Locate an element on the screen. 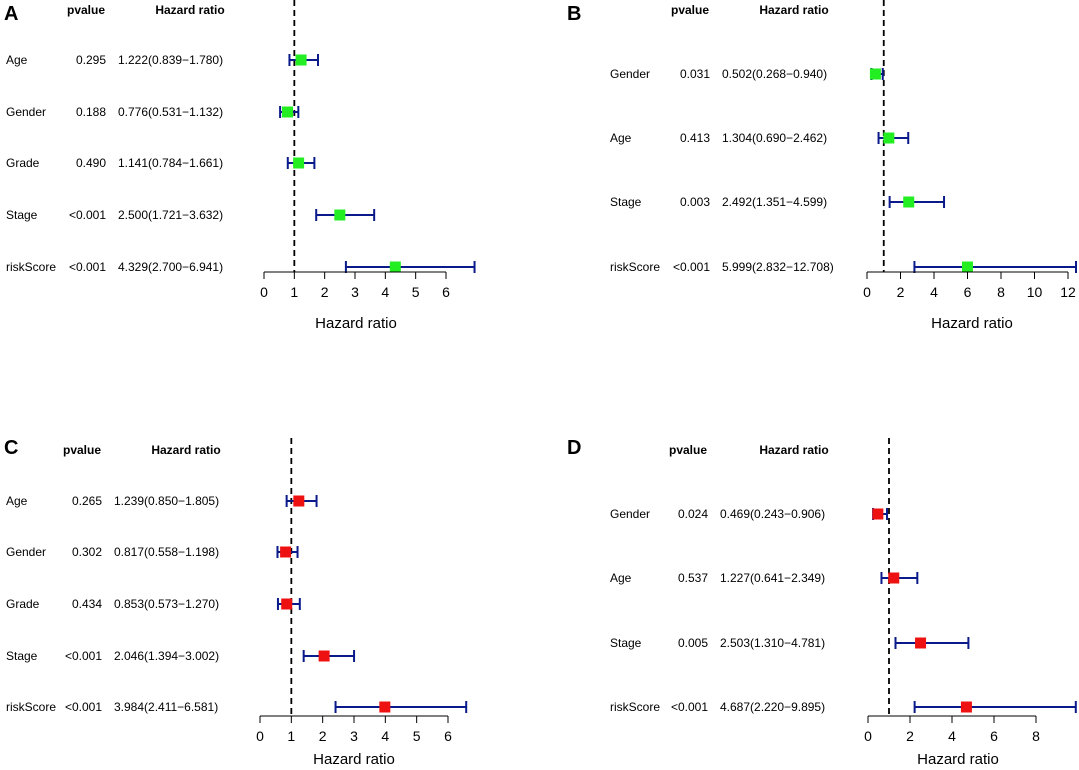 This screenshot has width=1079, height=770. hazard-ratio-label: 2.492(1.351−4.599) is located at coordinates (774, 202).